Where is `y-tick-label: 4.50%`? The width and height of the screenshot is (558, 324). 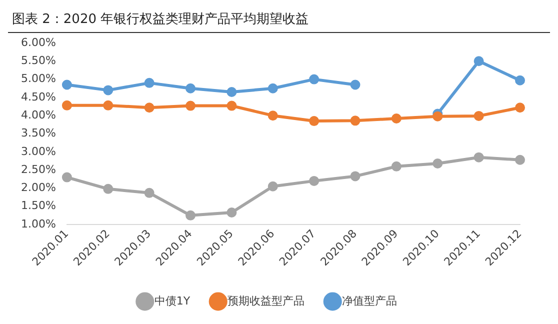
y-tick-label: 4.50% is located at coordinates (38, 97).